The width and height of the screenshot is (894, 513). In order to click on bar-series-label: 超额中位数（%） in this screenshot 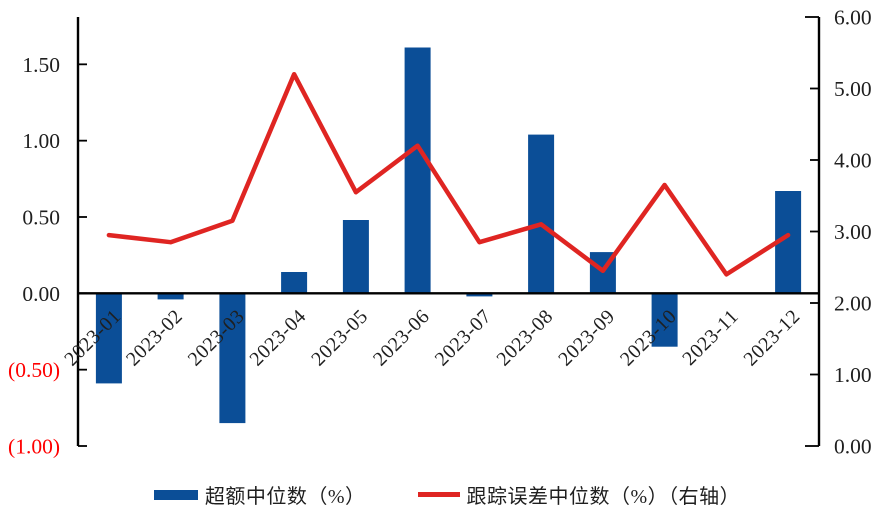, I will do `click(285, 497)`.